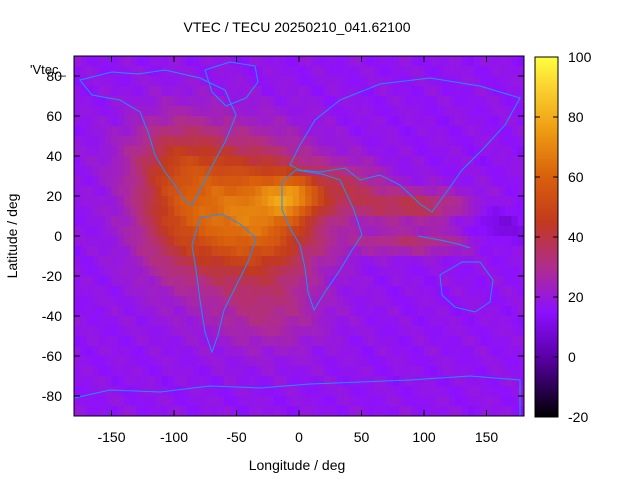 This screenshot has width=640, height=480. What do you see at coordinates (48, 69) in the screenshot?
I see `legend-key: 'Vtec_` at bounding box center [48, 69].